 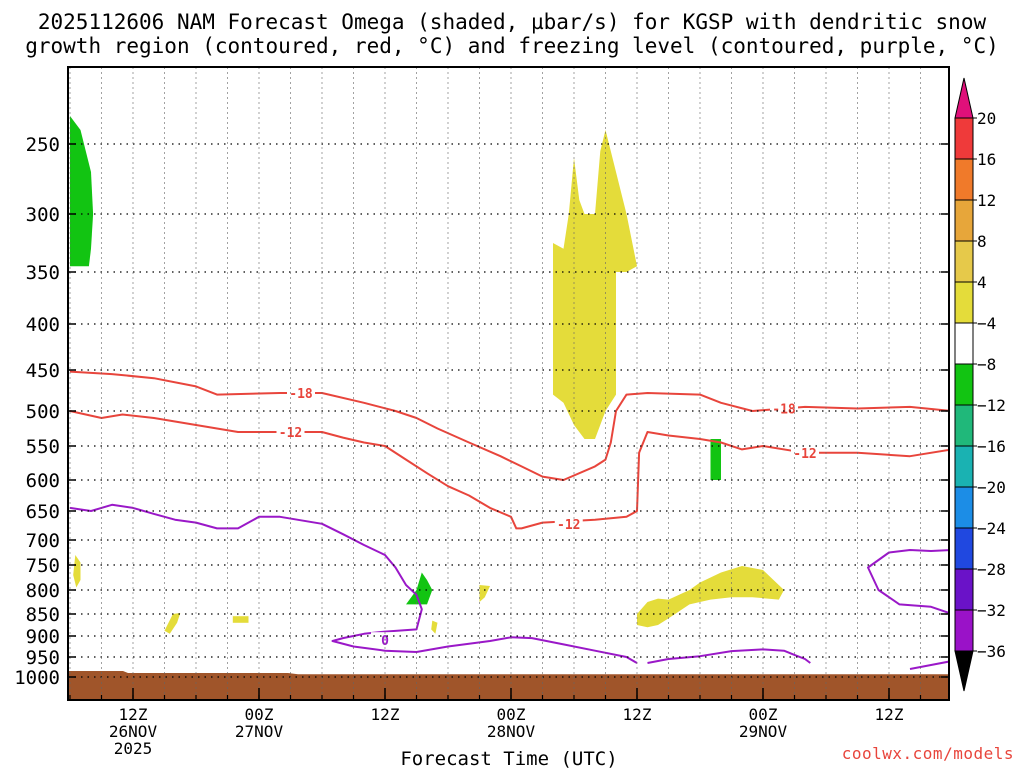 I want to click on y-tick-label-1000: 1000, so click(x=37, y=678).